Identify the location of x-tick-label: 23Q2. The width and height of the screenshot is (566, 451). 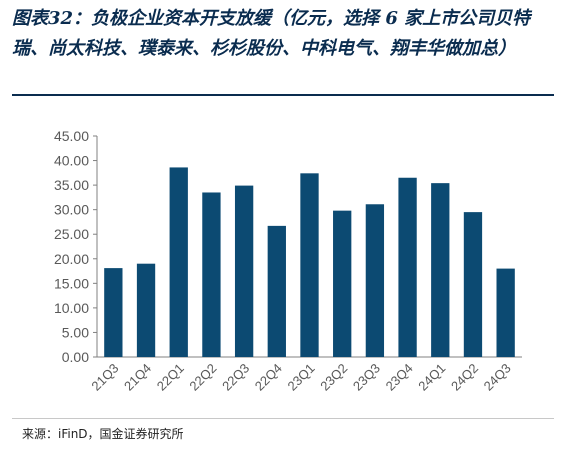
(333, 377).